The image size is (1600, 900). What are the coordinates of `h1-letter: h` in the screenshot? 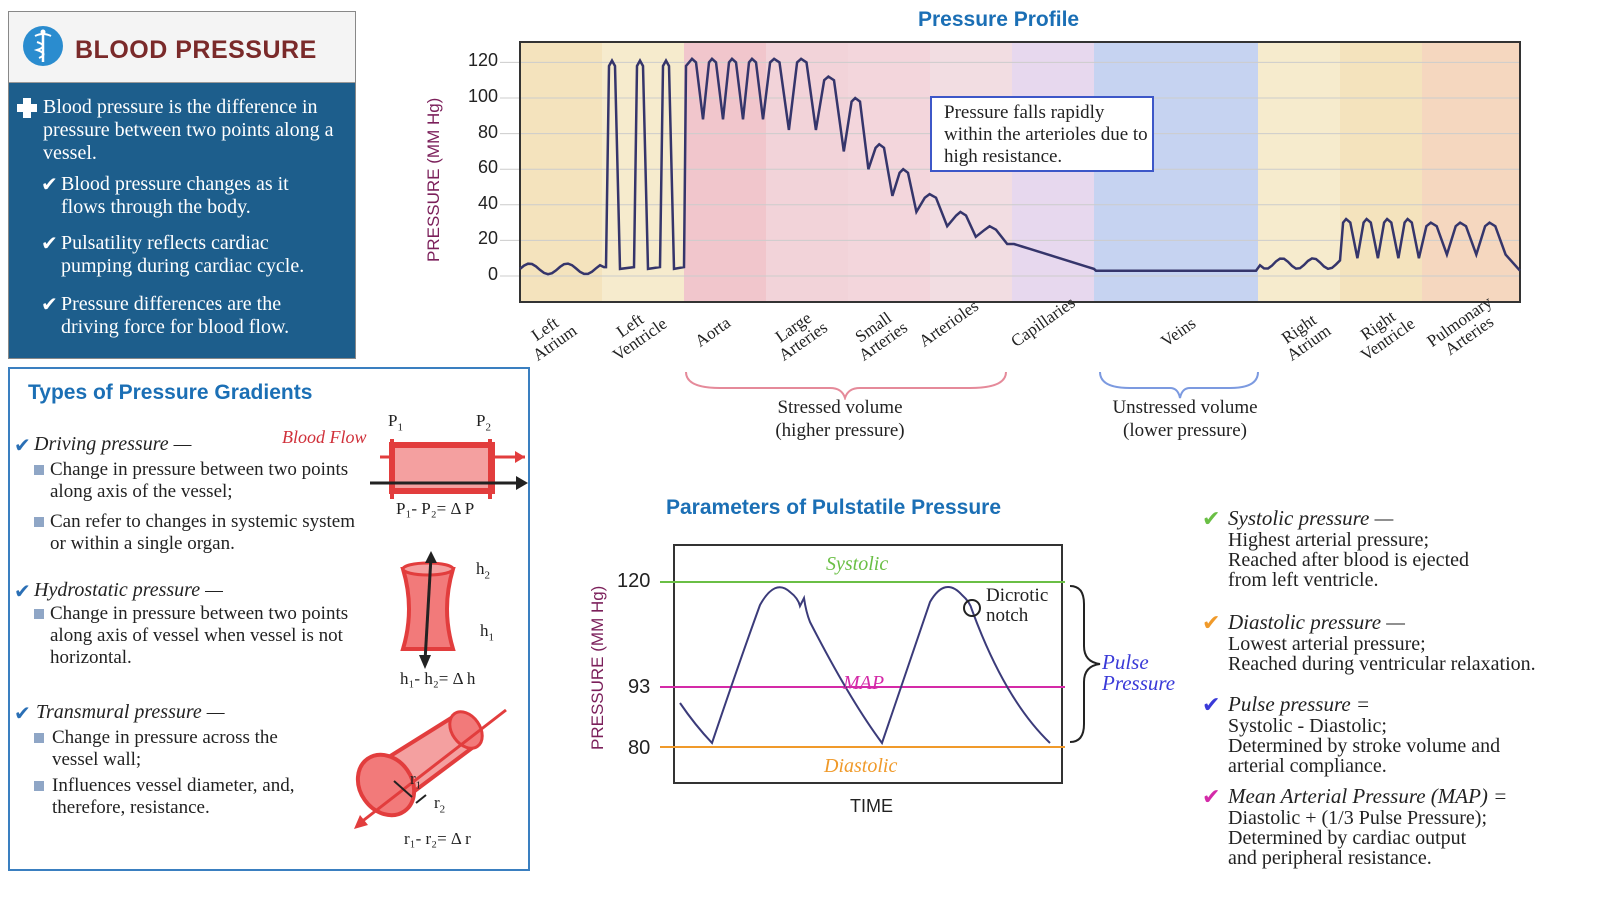 It's located at (484, 630).